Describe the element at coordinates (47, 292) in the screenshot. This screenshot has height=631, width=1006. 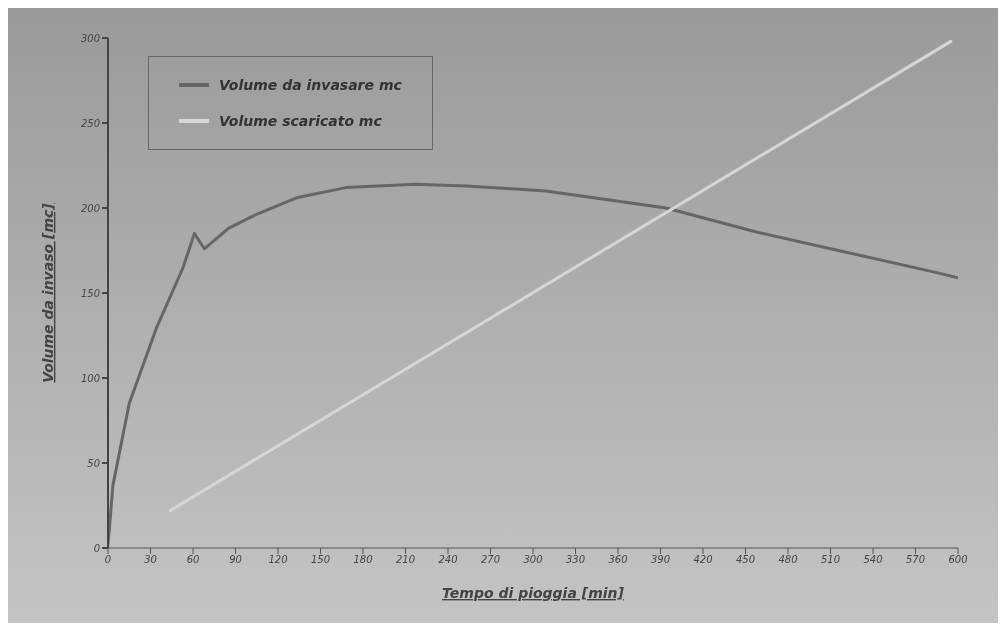
I see `y-axis-title: Volume da invaso [mc]` at that location.